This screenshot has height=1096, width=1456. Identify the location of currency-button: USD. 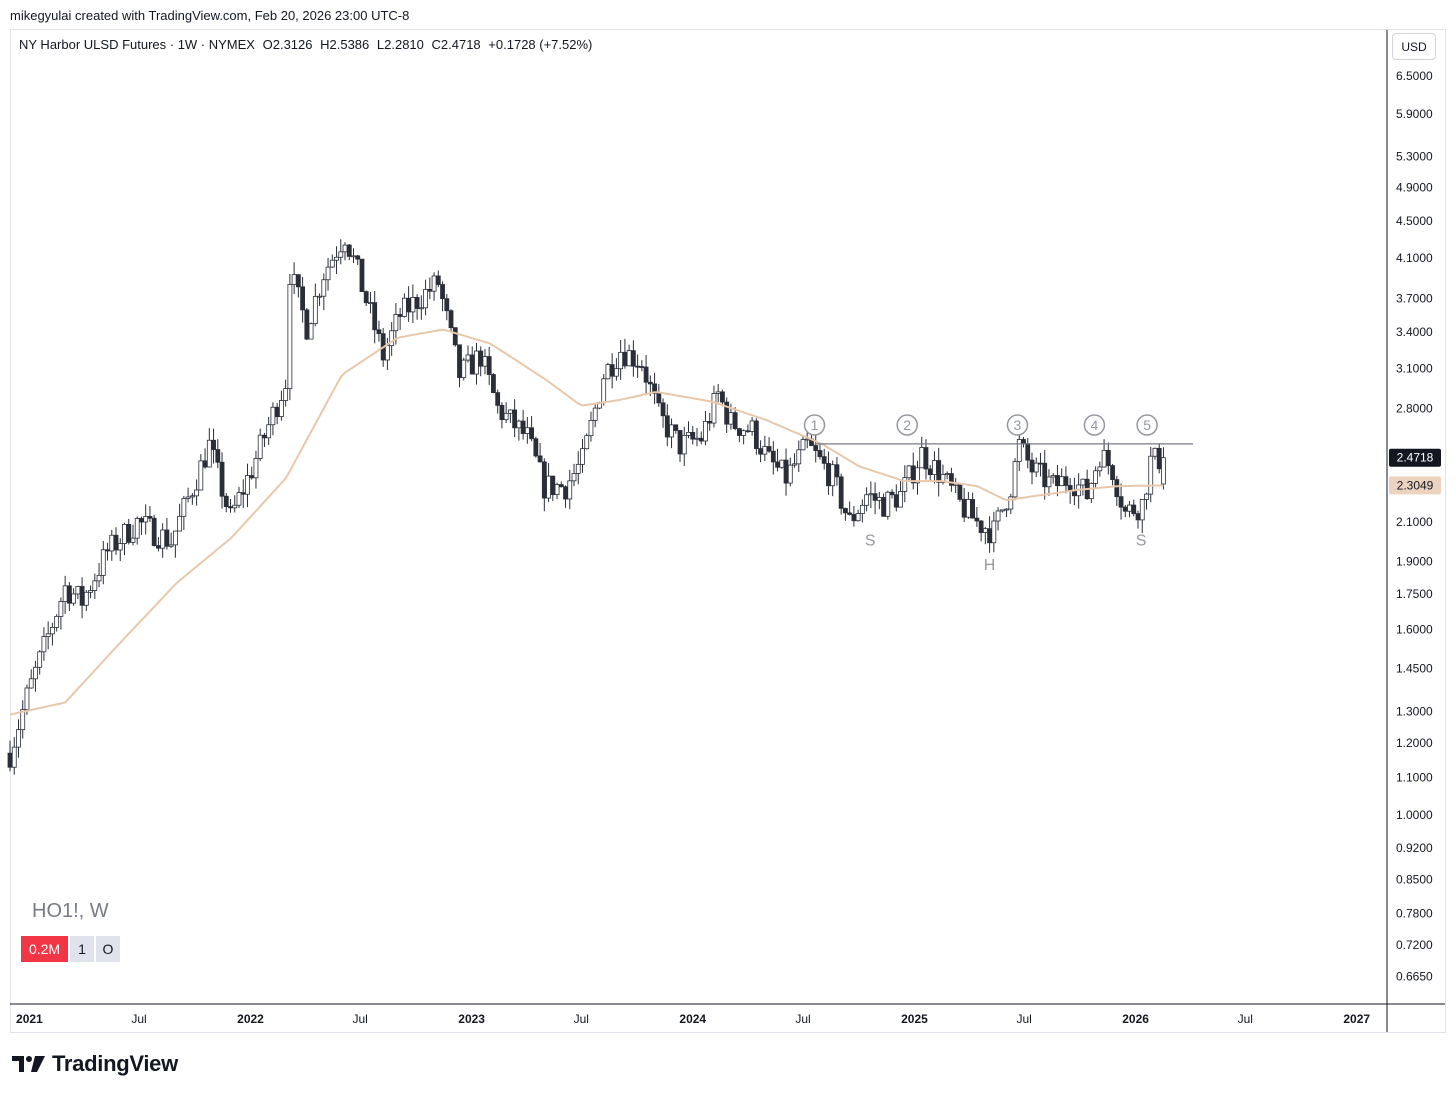
(1414, 46).